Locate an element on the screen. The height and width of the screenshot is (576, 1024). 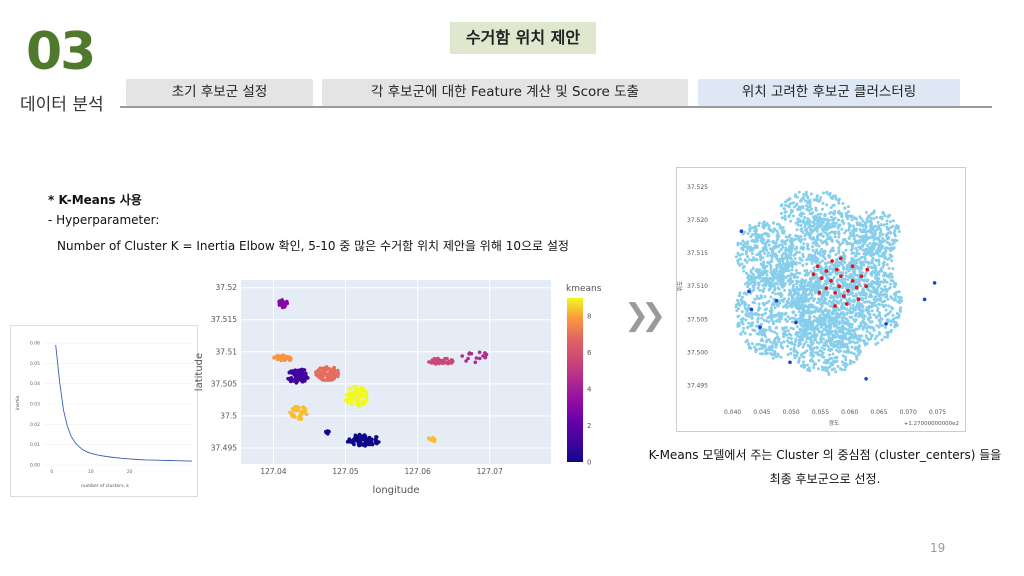
map-outlier-point is located at coordinates (790, 362).